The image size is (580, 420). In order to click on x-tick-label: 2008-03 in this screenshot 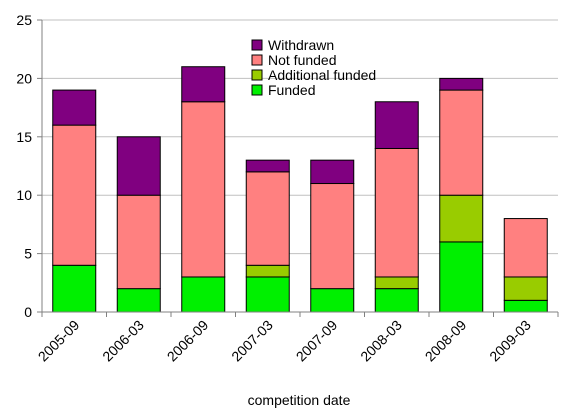, I will do `click(381, 341)`.